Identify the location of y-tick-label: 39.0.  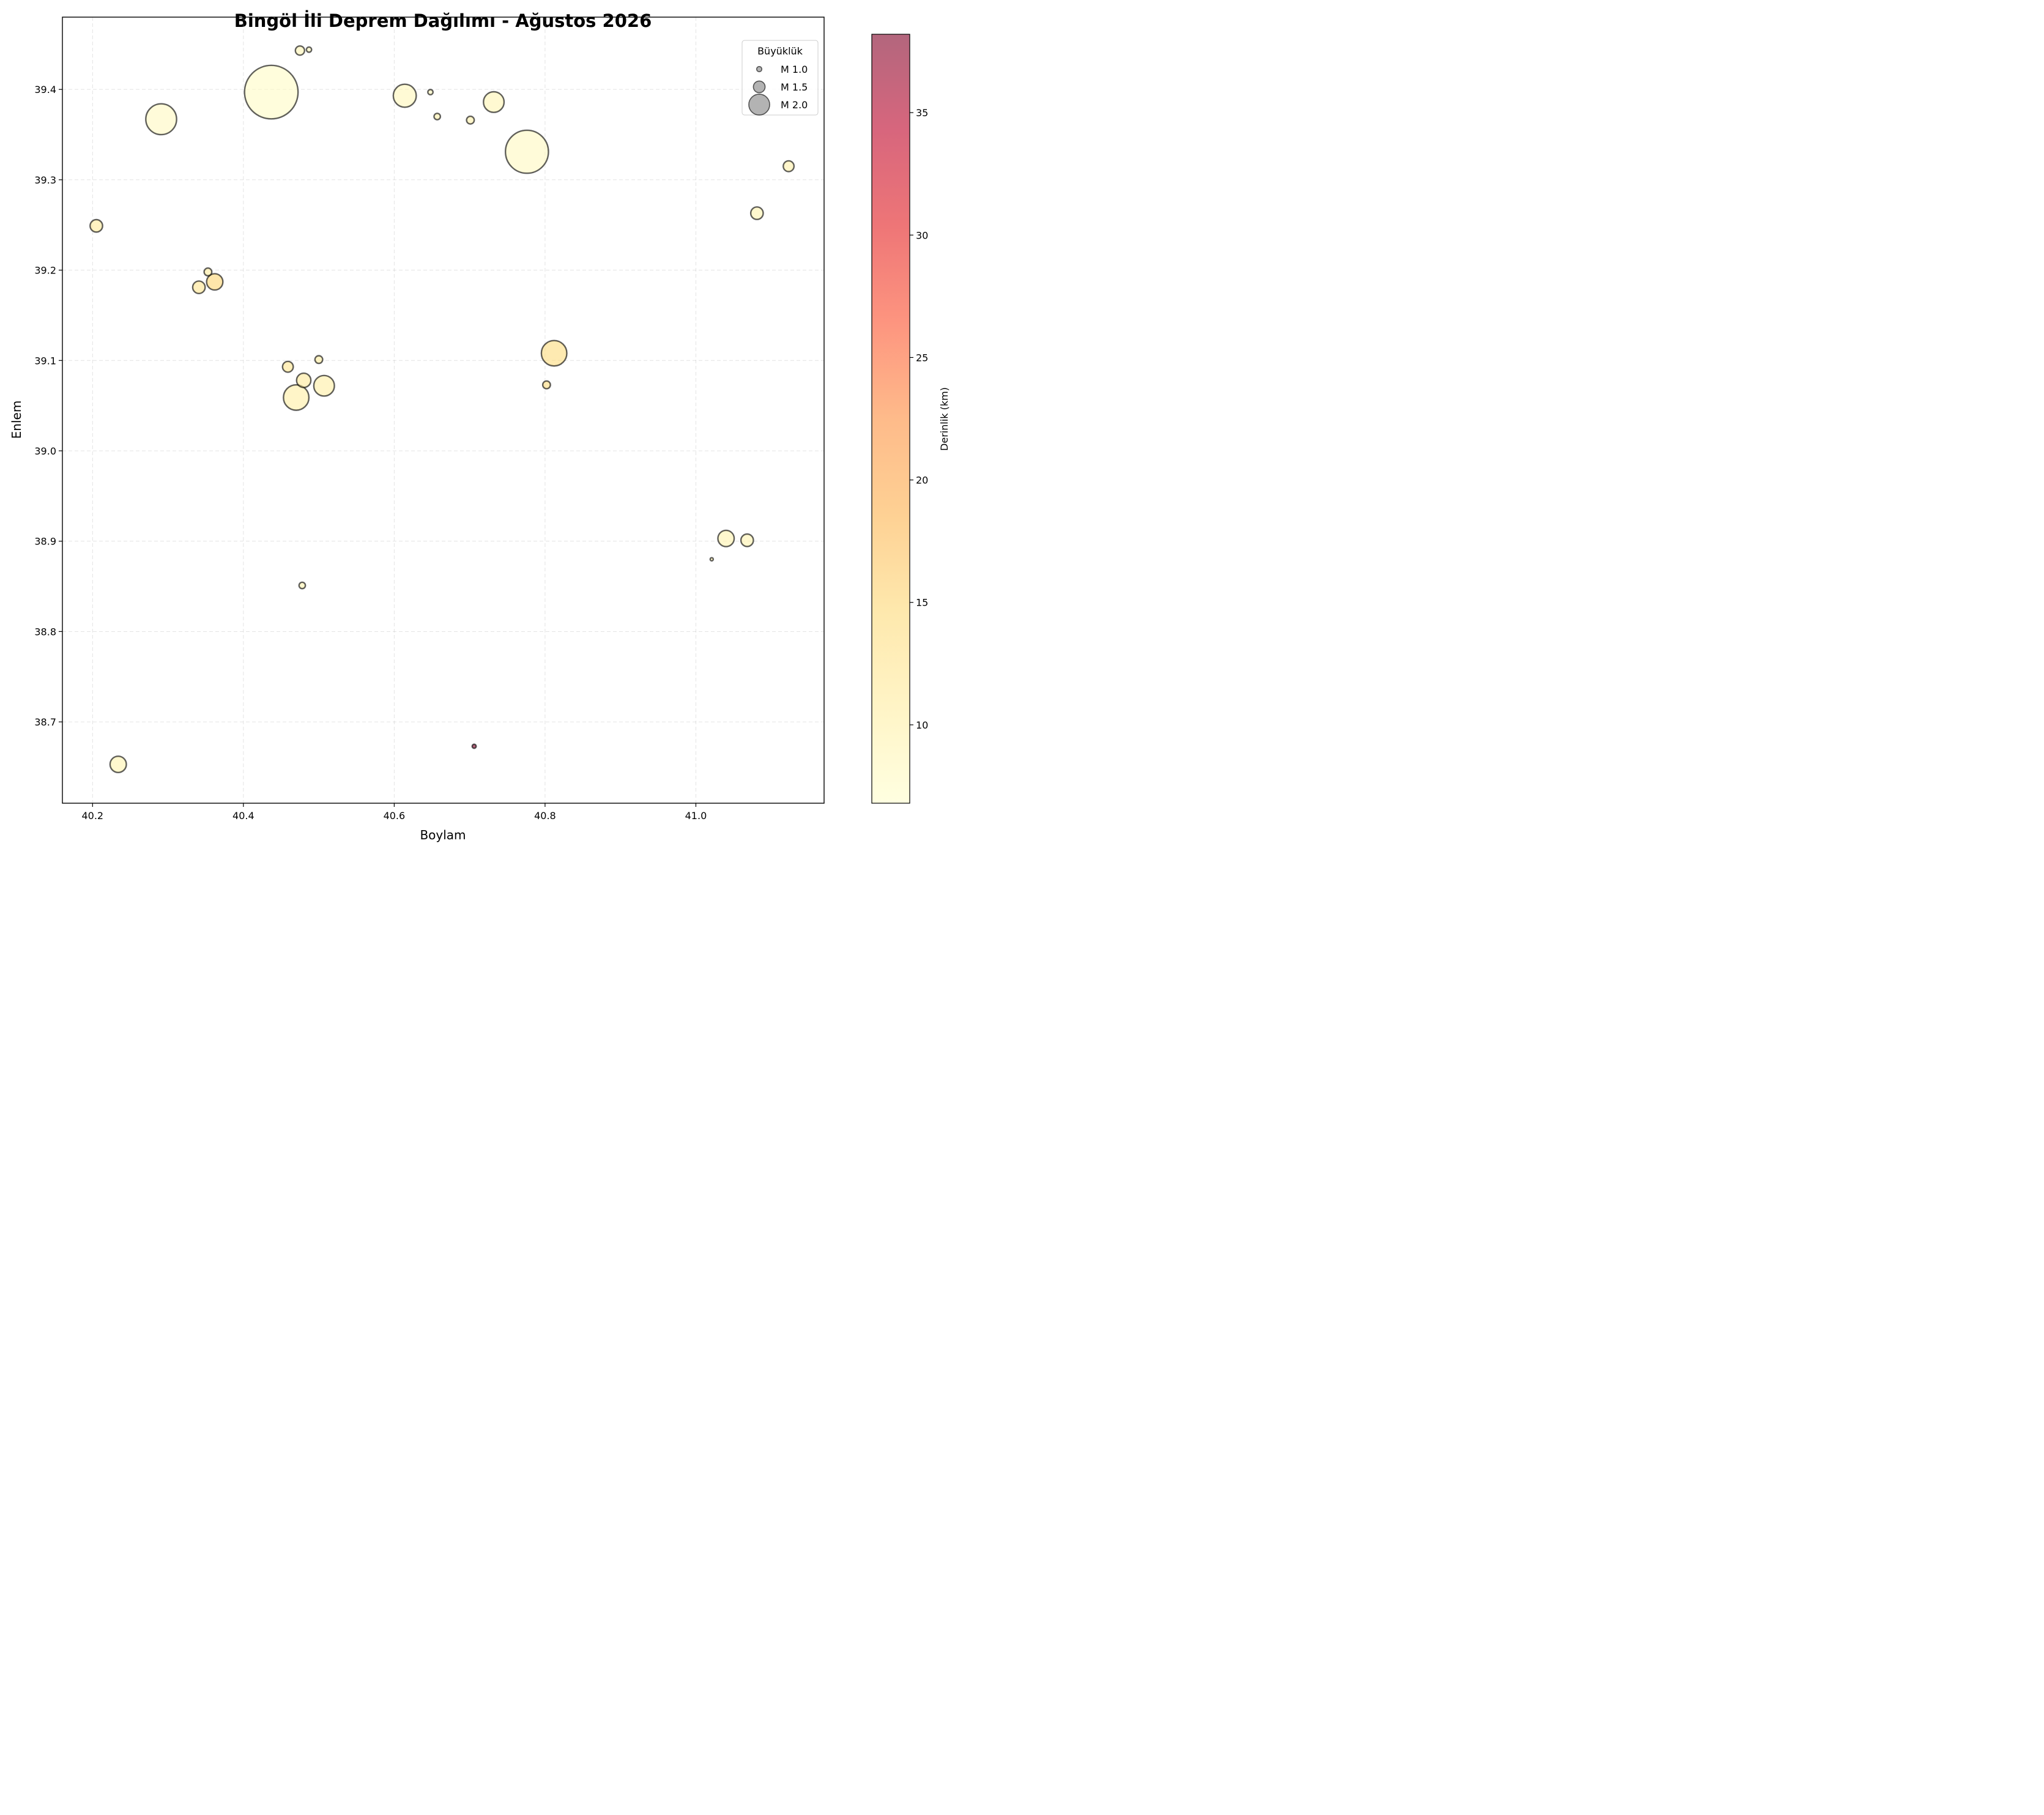
(45, 451).